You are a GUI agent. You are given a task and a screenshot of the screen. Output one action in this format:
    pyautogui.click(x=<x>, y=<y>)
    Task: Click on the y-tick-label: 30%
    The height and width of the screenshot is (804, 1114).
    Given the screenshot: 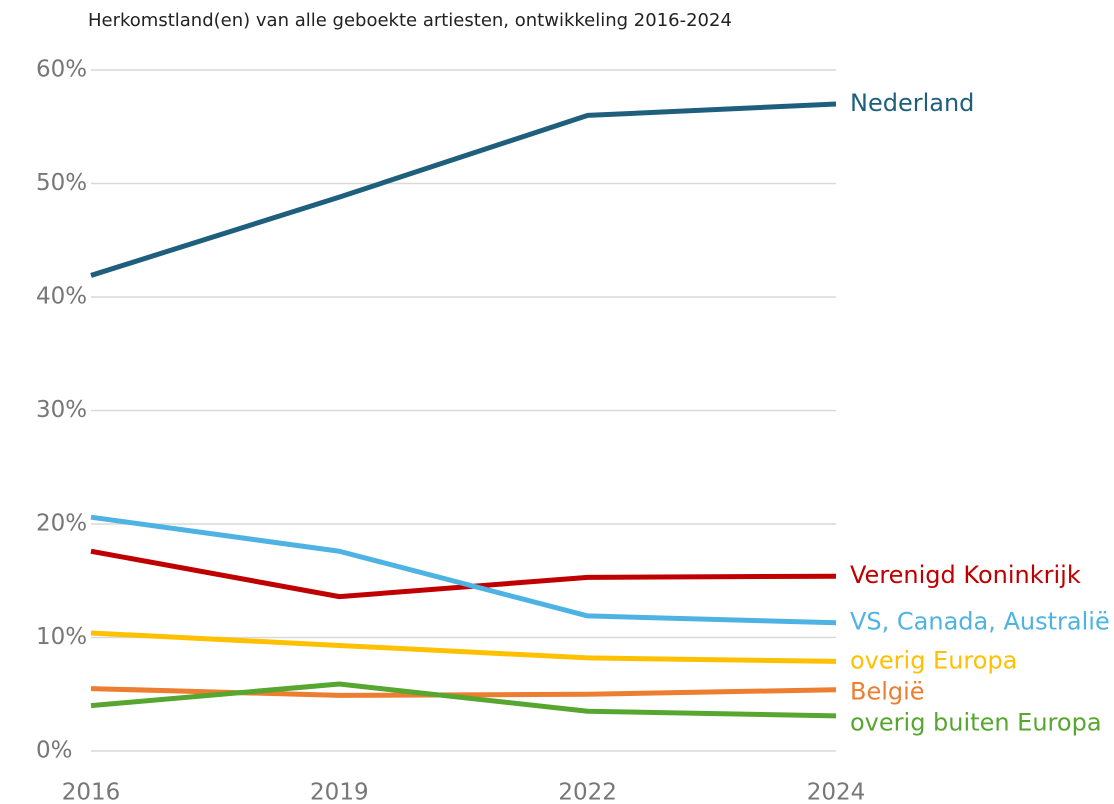 What is the action you would take?
    pyautogui.click(x=61, y=410)
    